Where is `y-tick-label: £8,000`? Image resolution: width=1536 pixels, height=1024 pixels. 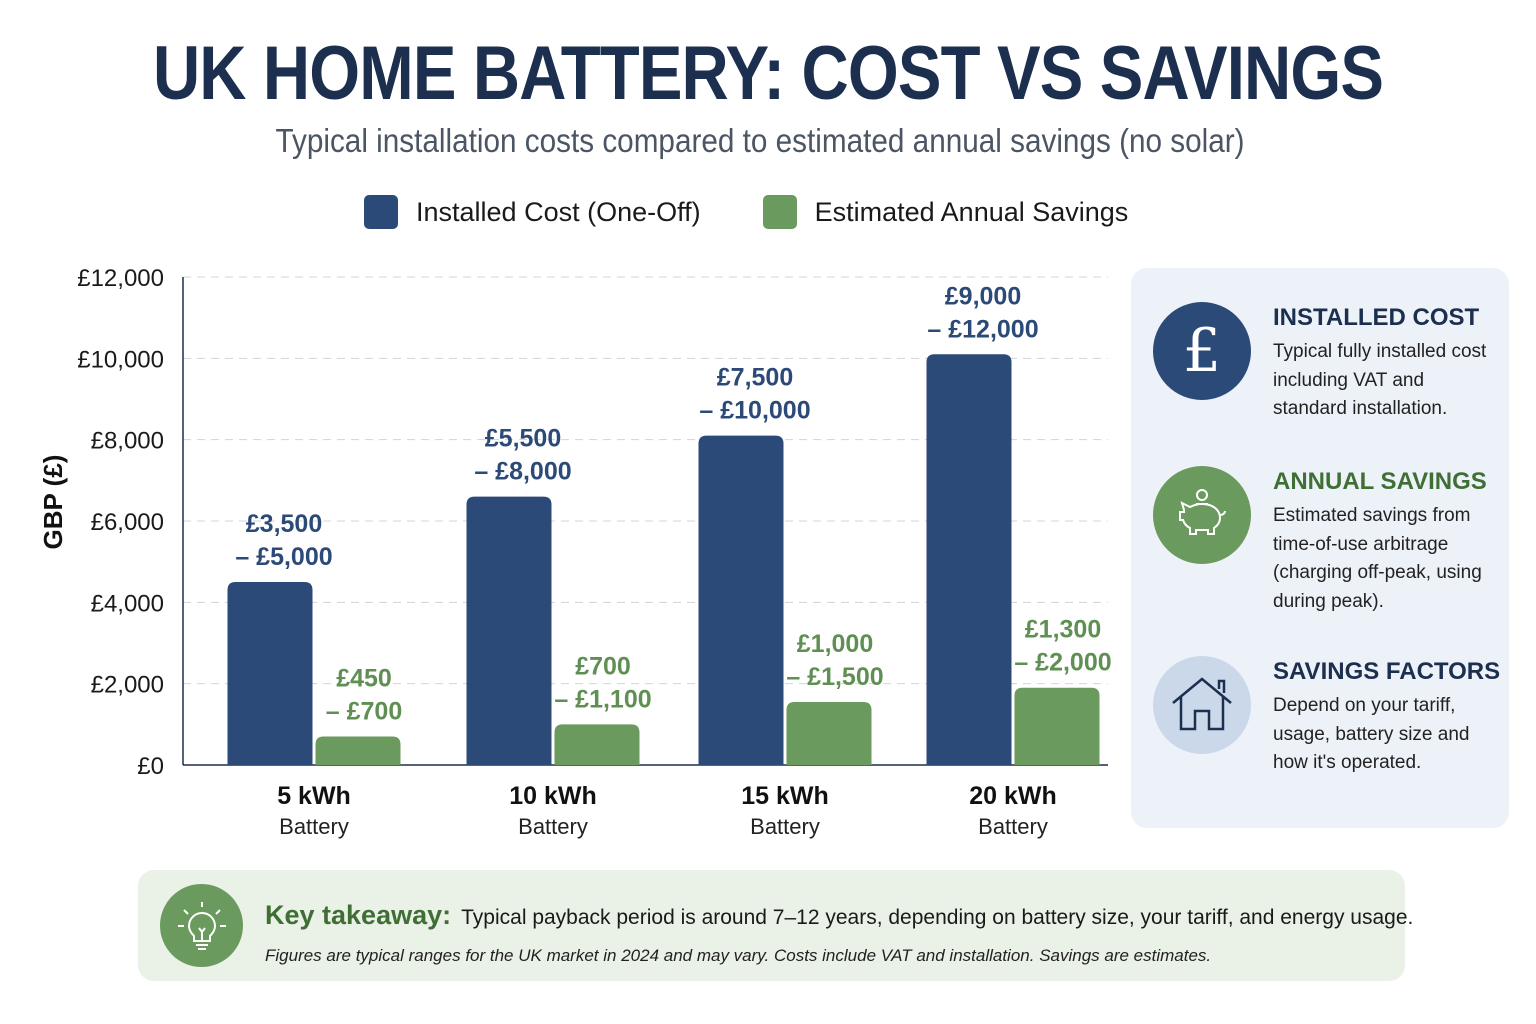
y-tick-label: £8,000 is located at coordinates (127, 441).